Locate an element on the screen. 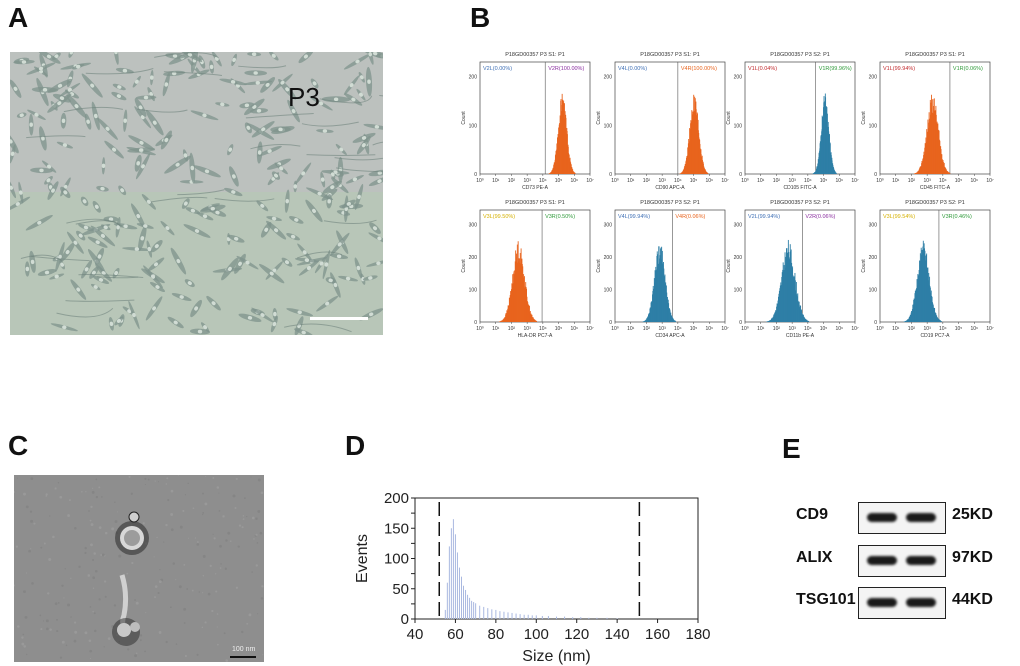  flow-x-tick: 10³ is located at coordinates (928, 181).